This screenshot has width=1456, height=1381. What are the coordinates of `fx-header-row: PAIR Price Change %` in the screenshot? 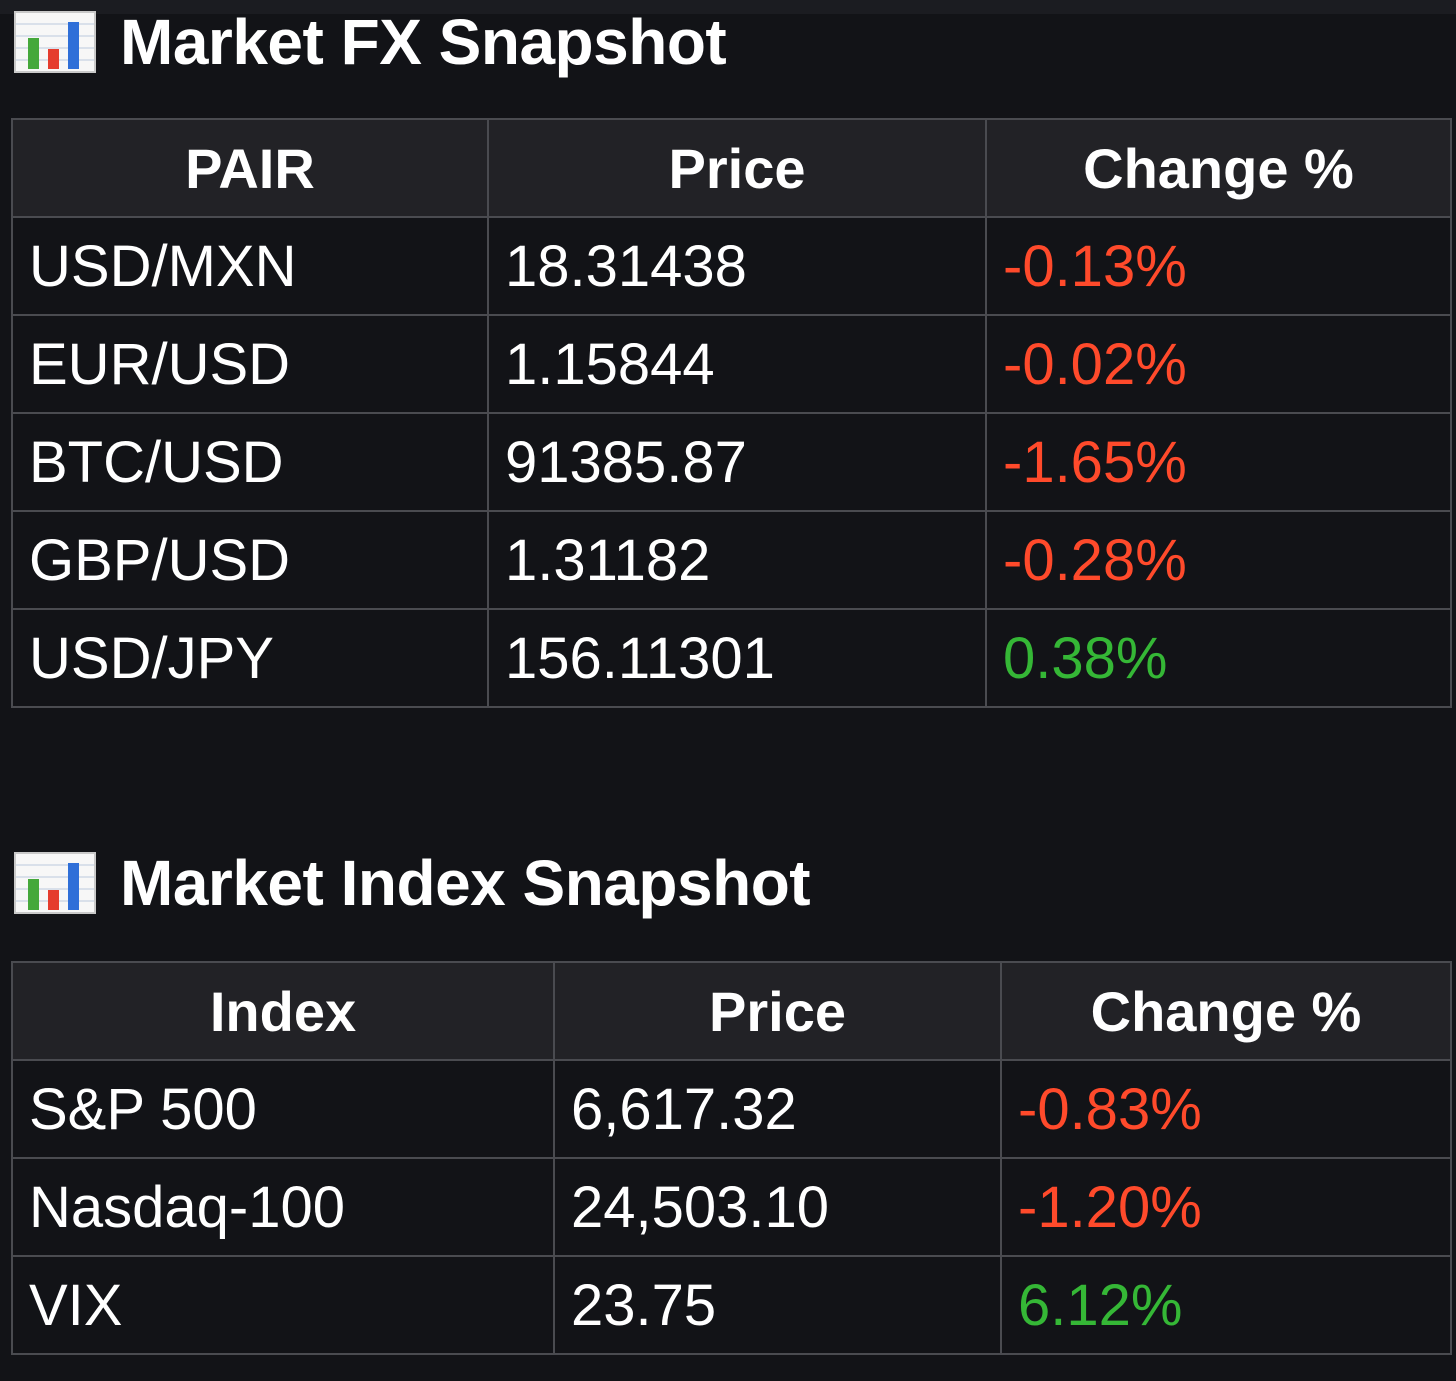 It's located at (731, 168).